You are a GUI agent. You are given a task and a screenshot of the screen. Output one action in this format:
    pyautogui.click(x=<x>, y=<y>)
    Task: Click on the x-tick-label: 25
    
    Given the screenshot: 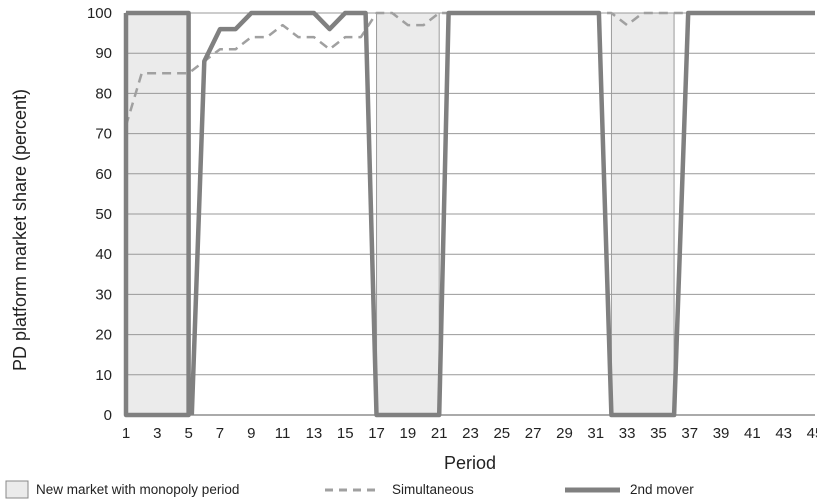 What is the action you would take?
    pyautogui.click(x=501, y=433)
    